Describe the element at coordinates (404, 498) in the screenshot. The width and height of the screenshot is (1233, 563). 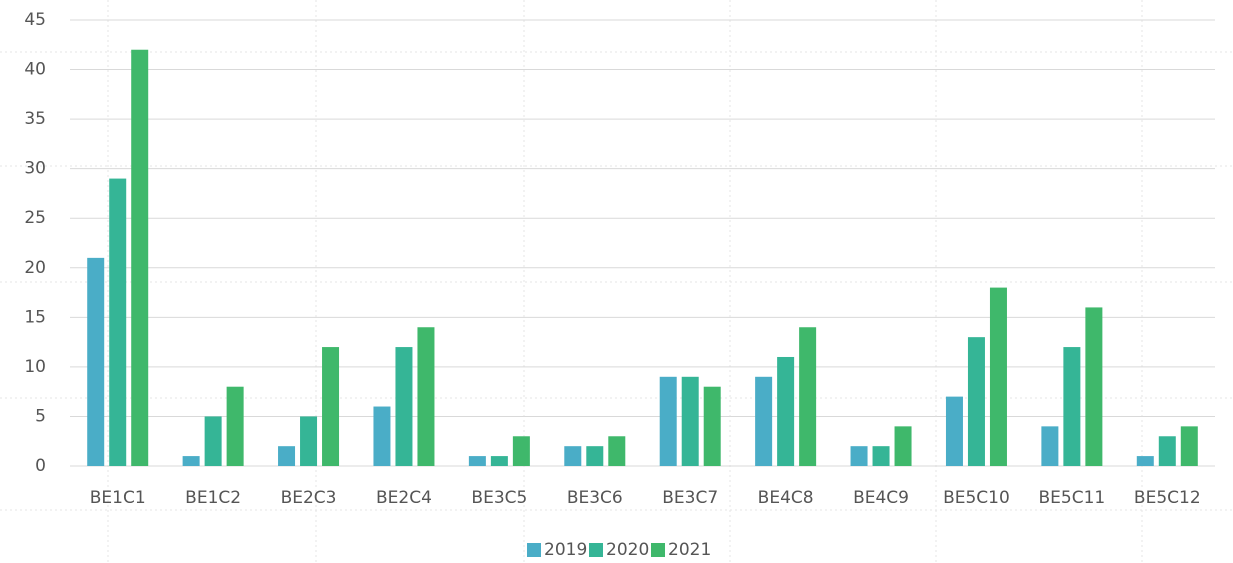
I see `x-tick-label: BE2C4` at that location.